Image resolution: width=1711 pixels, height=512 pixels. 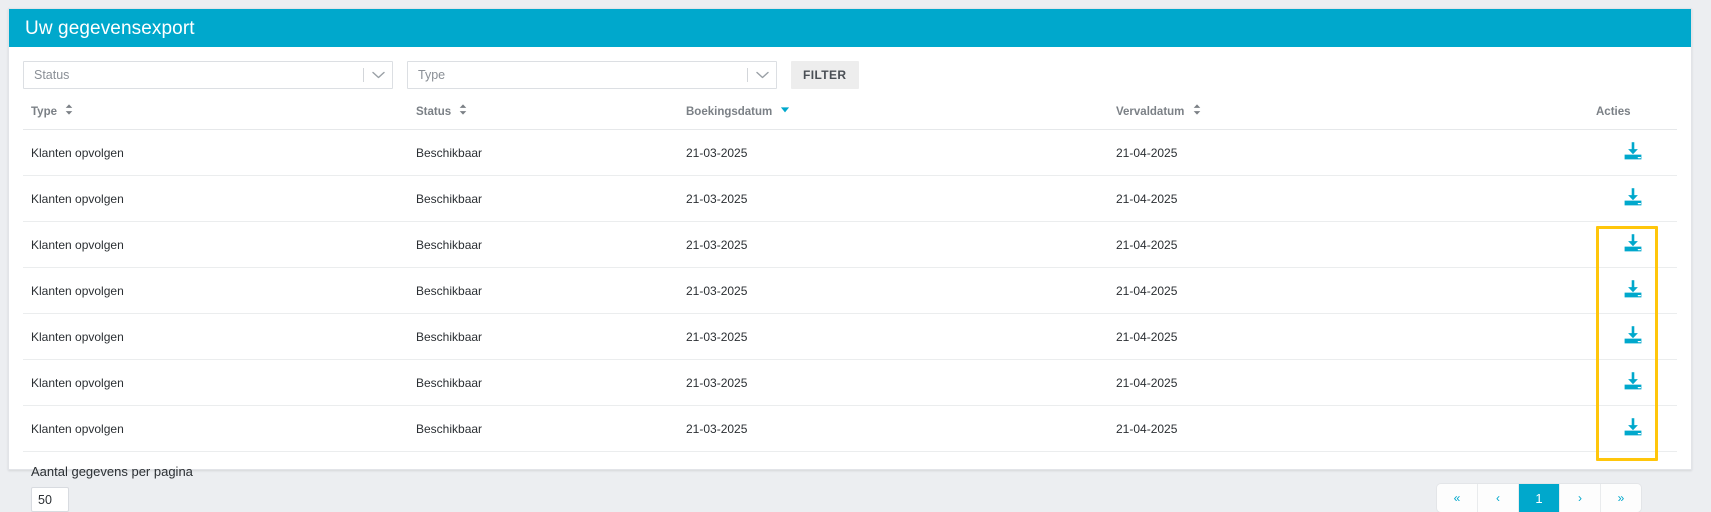 What do you see at coordinates (1621, 498) in the screenshot?
I see `pagination-last-button: »` at bounding box center [1621, 498].